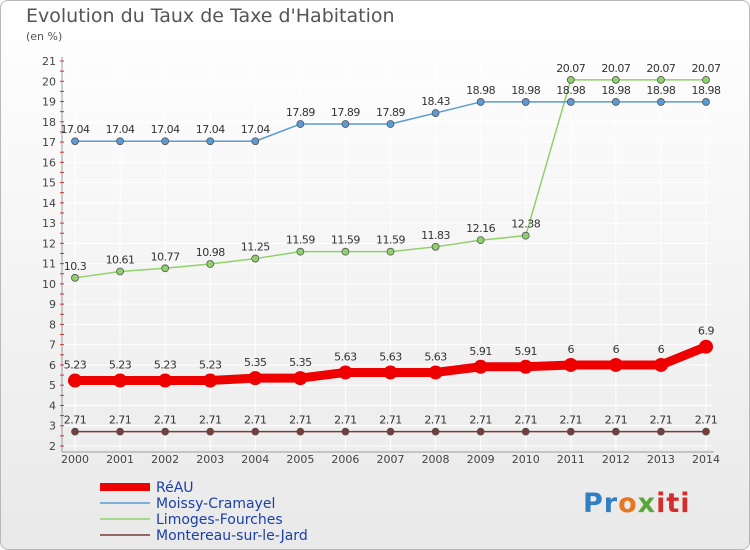 This screenshot has width=750, height=550. What do you see at coordinates (300, 459) in the screenshot?
I see `x-tick-label: 2005` at bounding box center [300, 459].